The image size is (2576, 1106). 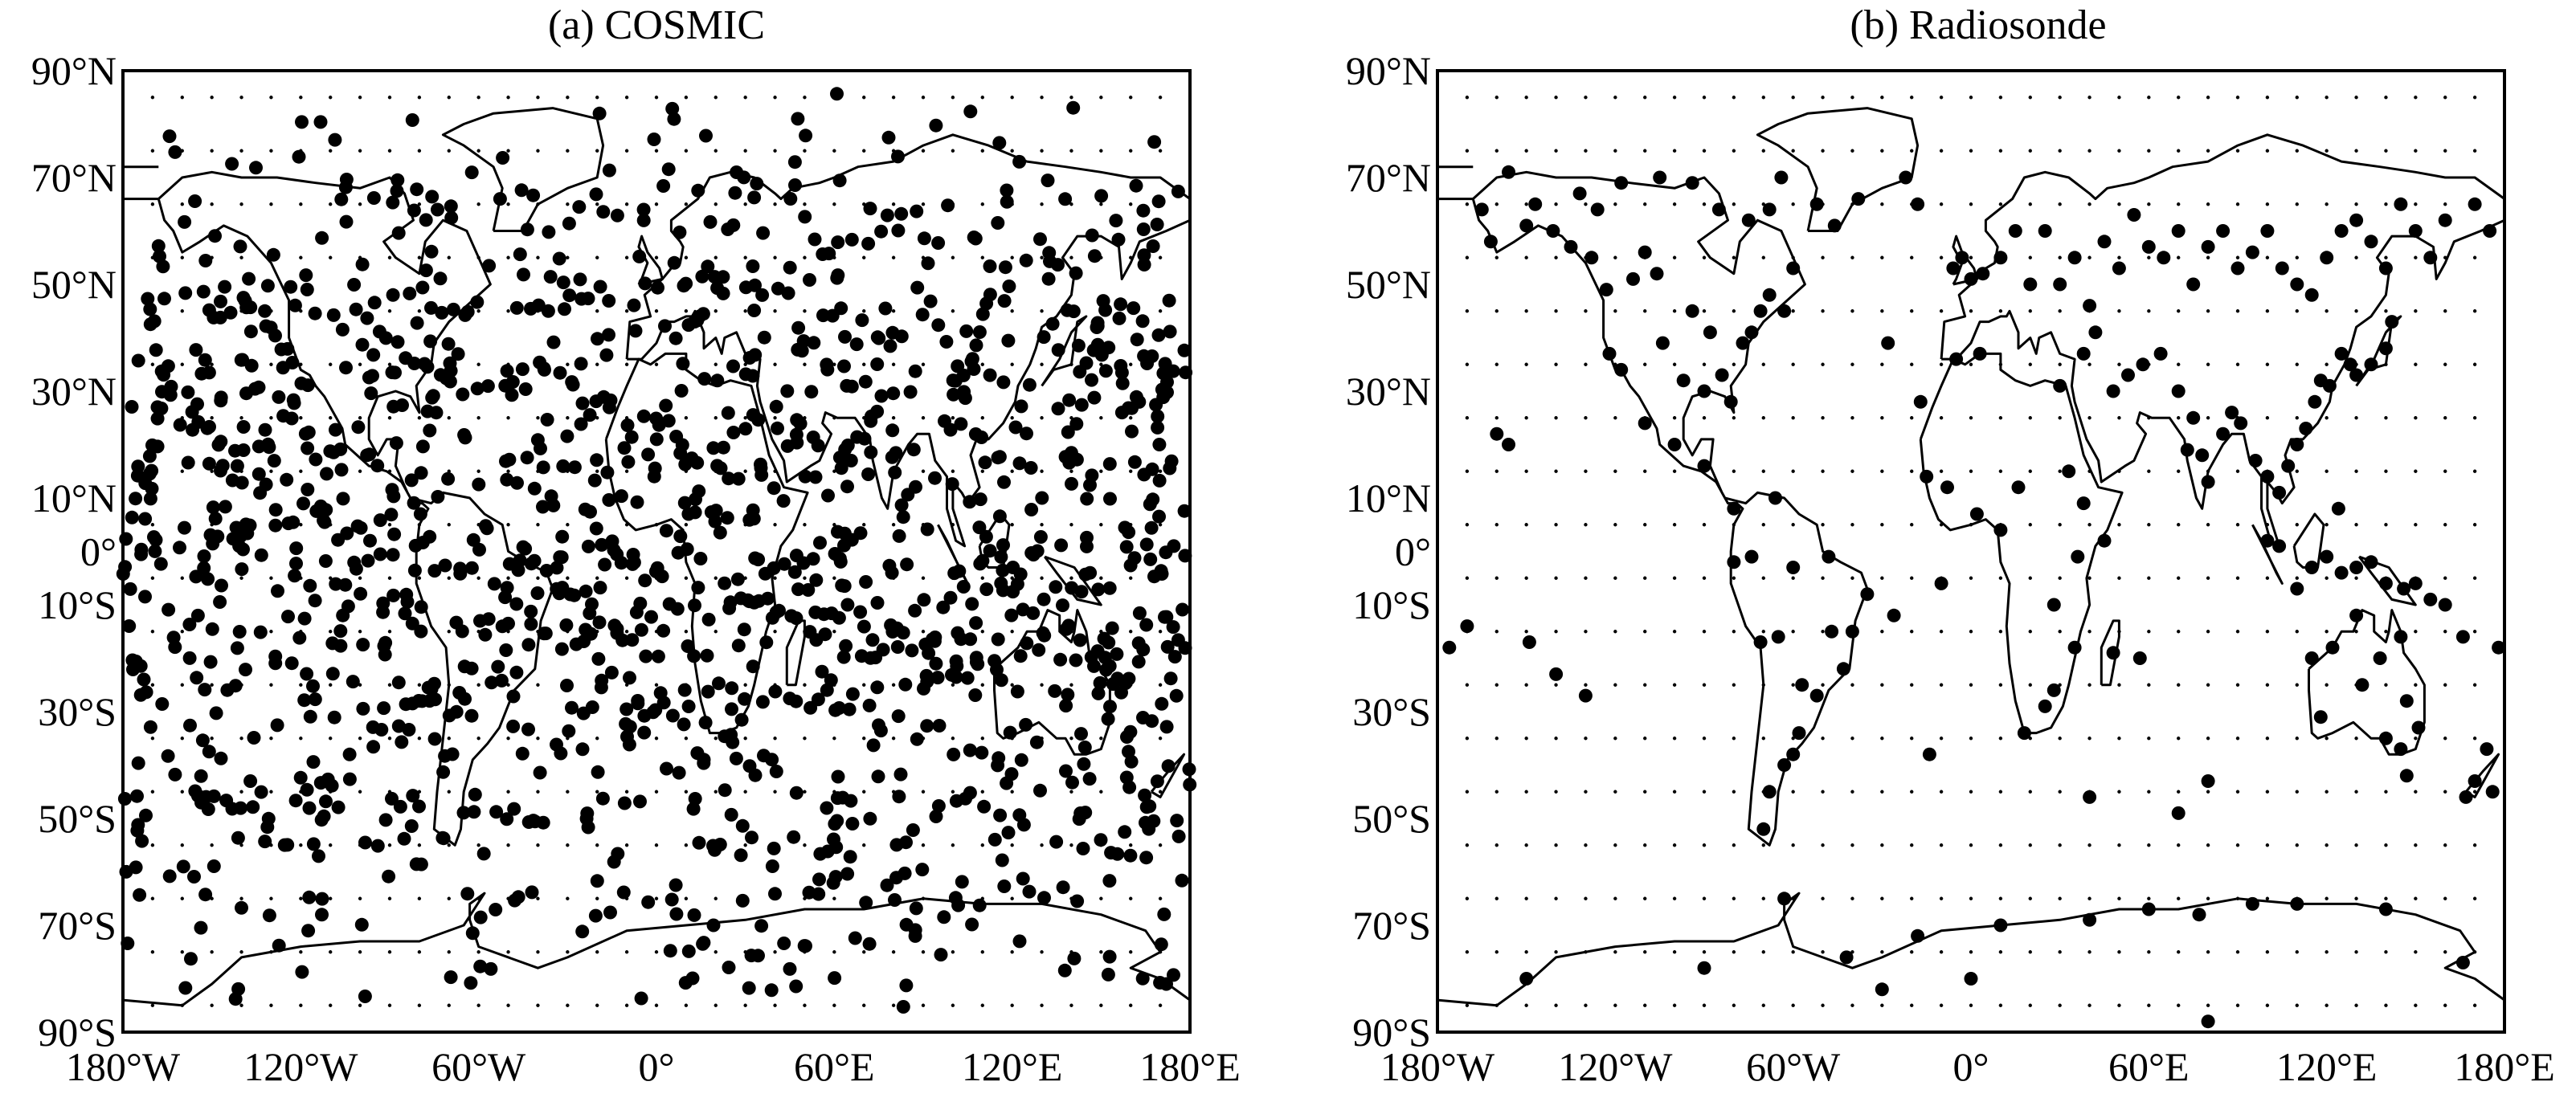 I want to click on coastline, so click(x=1052, y=682).